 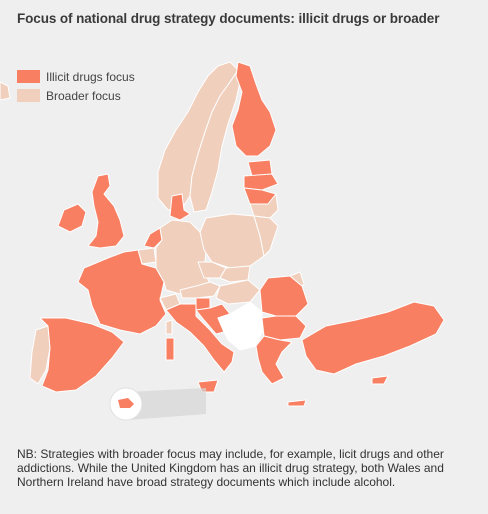 I want to click on map-legend: Illicit drugs focus Broader focus, so click(x=76, y=87).